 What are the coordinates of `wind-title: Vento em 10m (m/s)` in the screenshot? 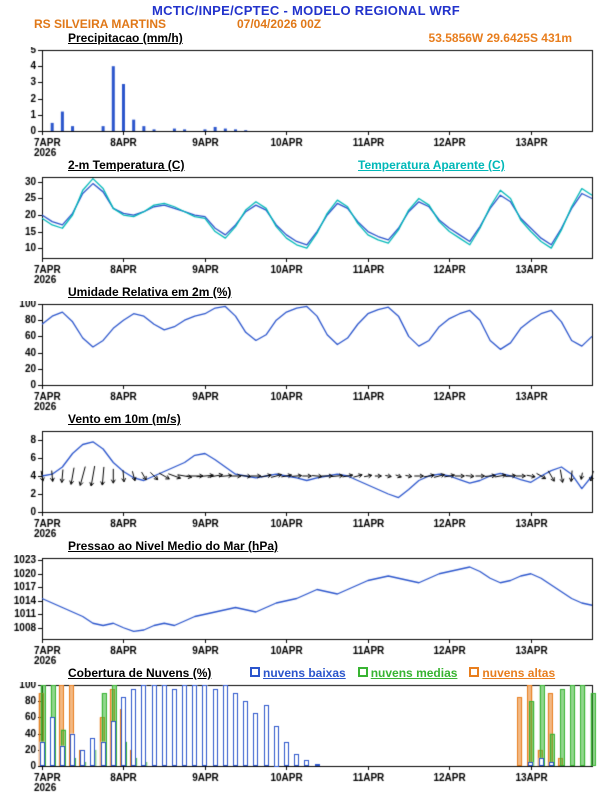 It's located at (124, 419).